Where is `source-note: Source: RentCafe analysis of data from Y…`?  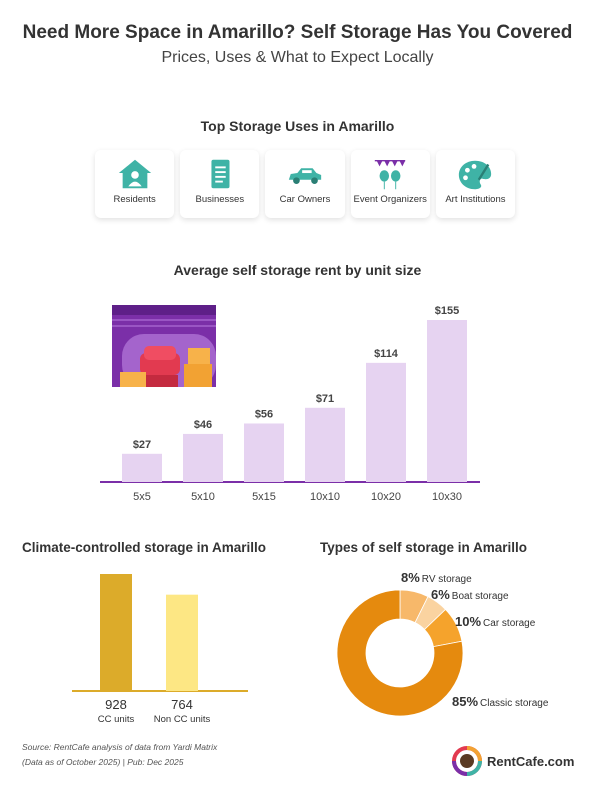 source-note: Source: RentCafe analysis of data from Y… is located at coordinates (119, 755).